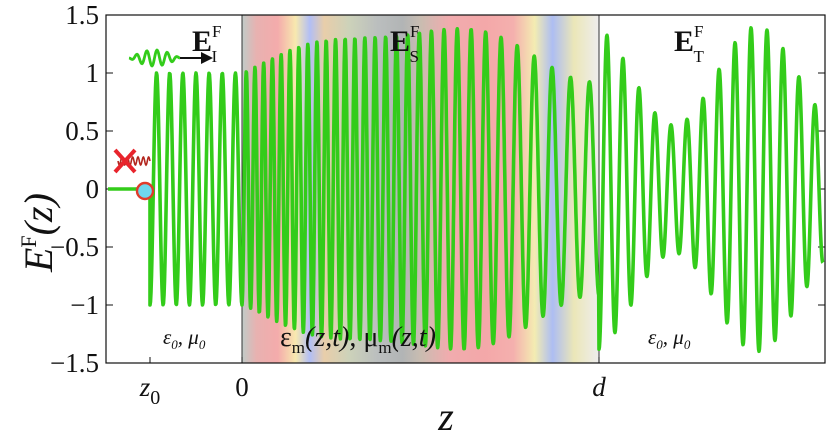 The width and height of the screenshot is (831, 435). I want to click on y-tick-label: 0.5, so click(82, 131).